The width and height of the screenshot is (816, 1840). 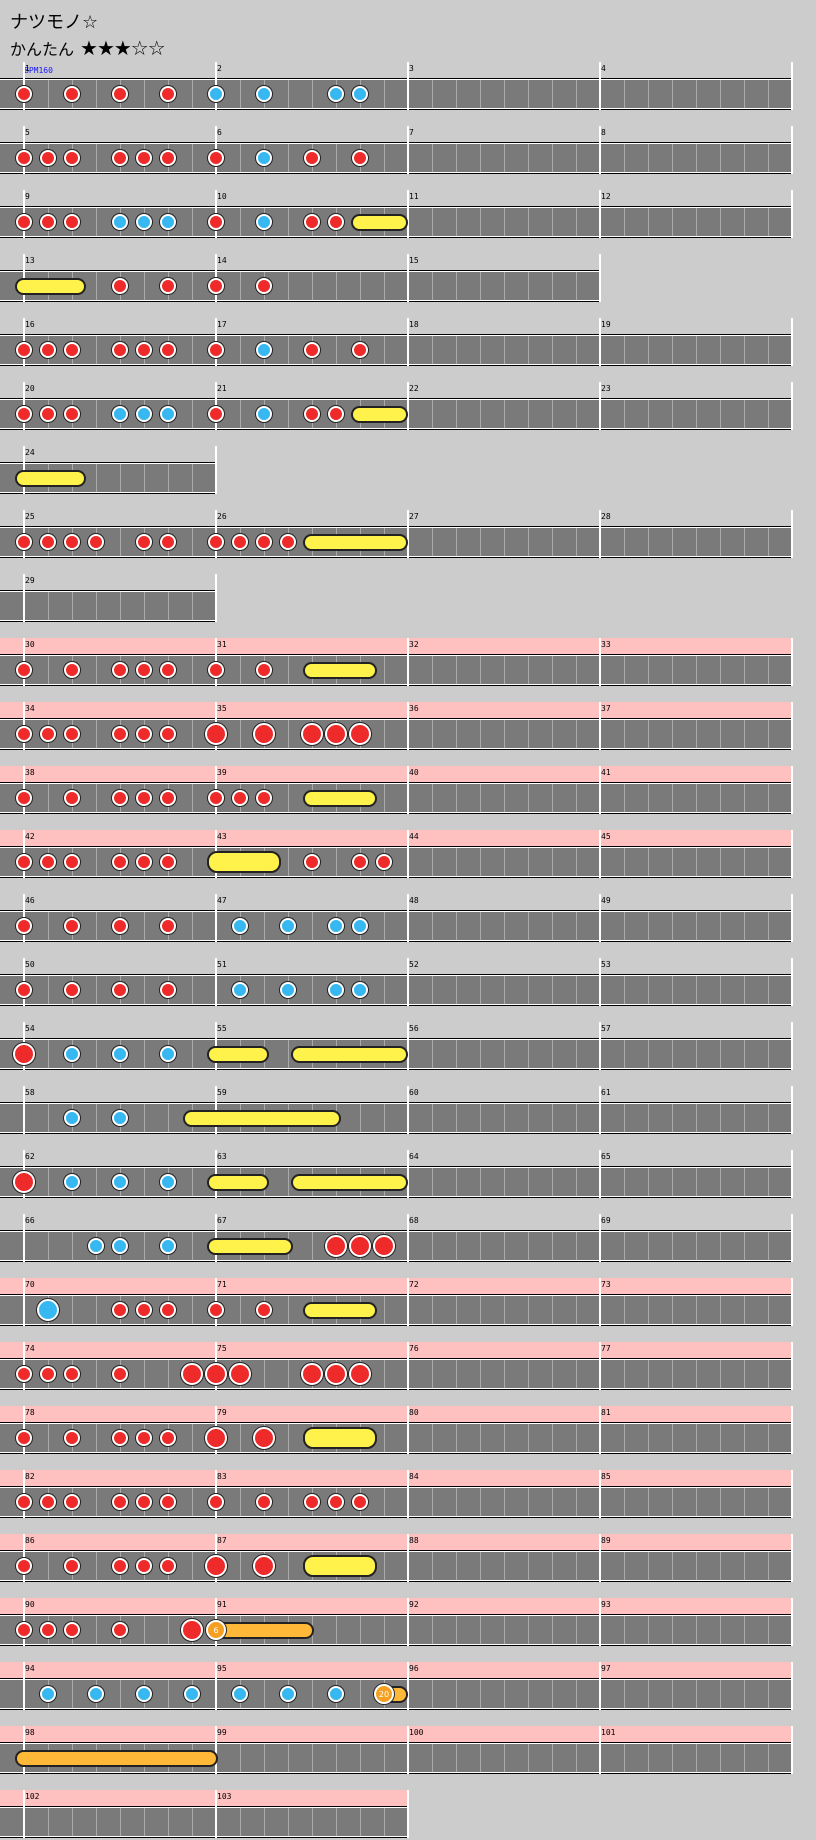 I want to click on measure-number: 11, so click(x=414, y=196).